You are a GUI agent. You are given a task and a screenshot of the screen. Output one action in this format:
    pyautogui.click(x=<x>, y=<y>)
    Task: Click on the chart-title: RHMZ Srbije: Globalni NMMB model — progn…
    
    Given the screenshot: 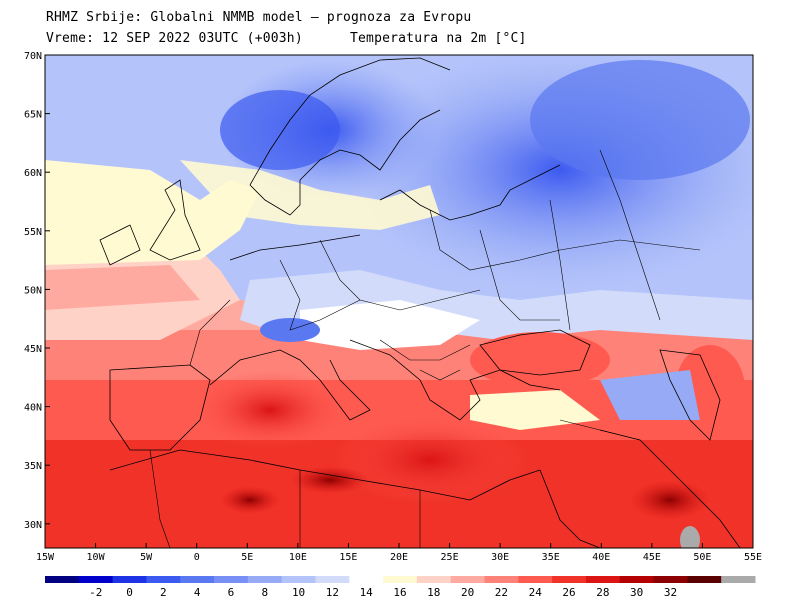 What is the action you would take?
    pyautogui.click(x=259, y=17)
    